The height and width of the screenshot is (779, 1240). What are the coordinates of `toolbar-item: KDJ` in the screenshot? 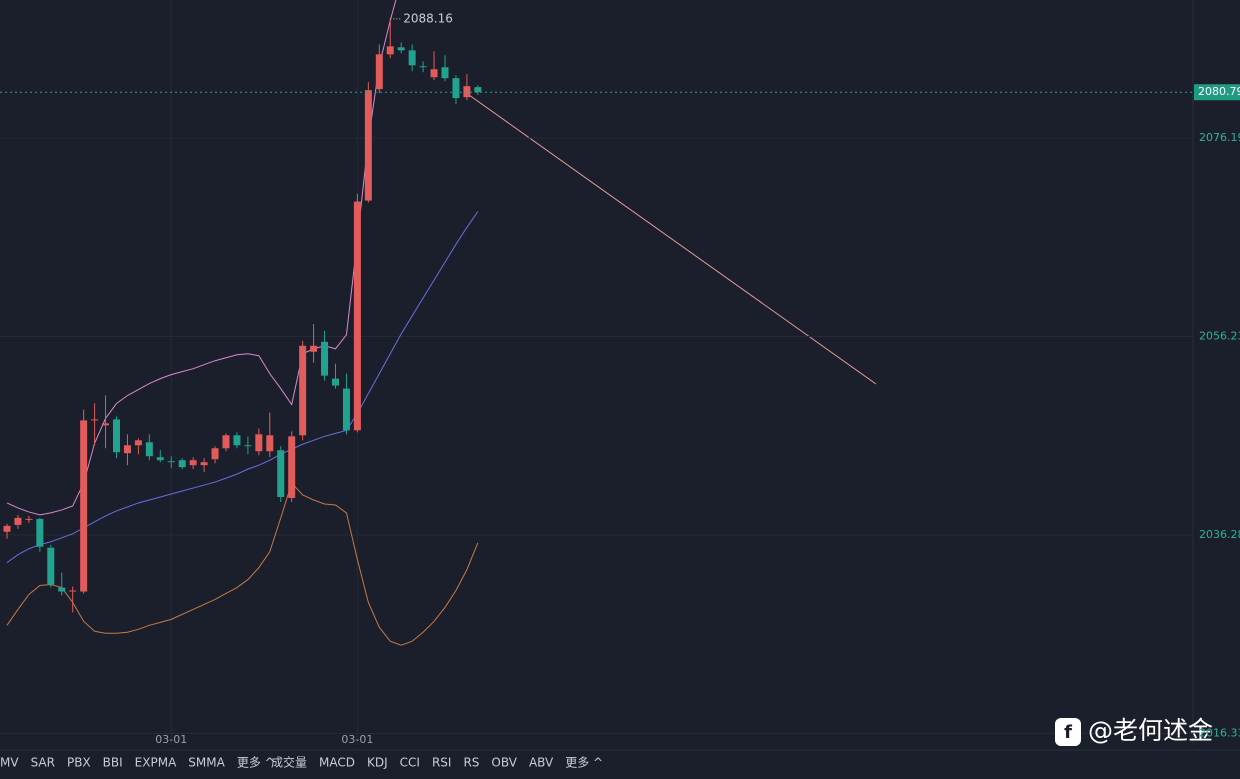 It's located at (377, 763).